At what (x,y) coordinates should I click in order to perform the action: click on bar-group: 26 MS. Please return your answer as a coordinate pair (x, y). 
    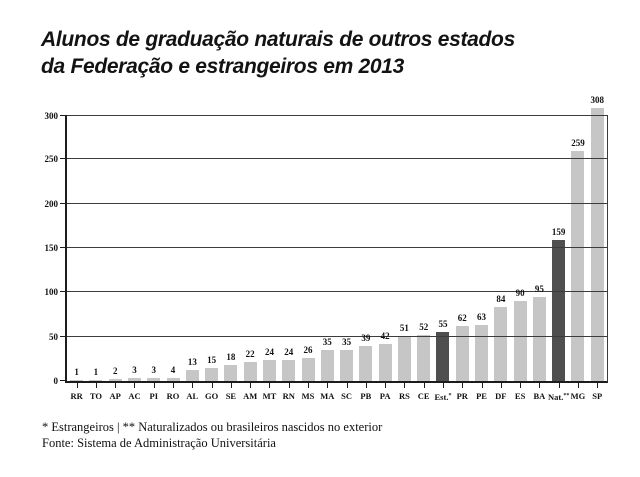
    Looking at the image, I should click on (307, 258).